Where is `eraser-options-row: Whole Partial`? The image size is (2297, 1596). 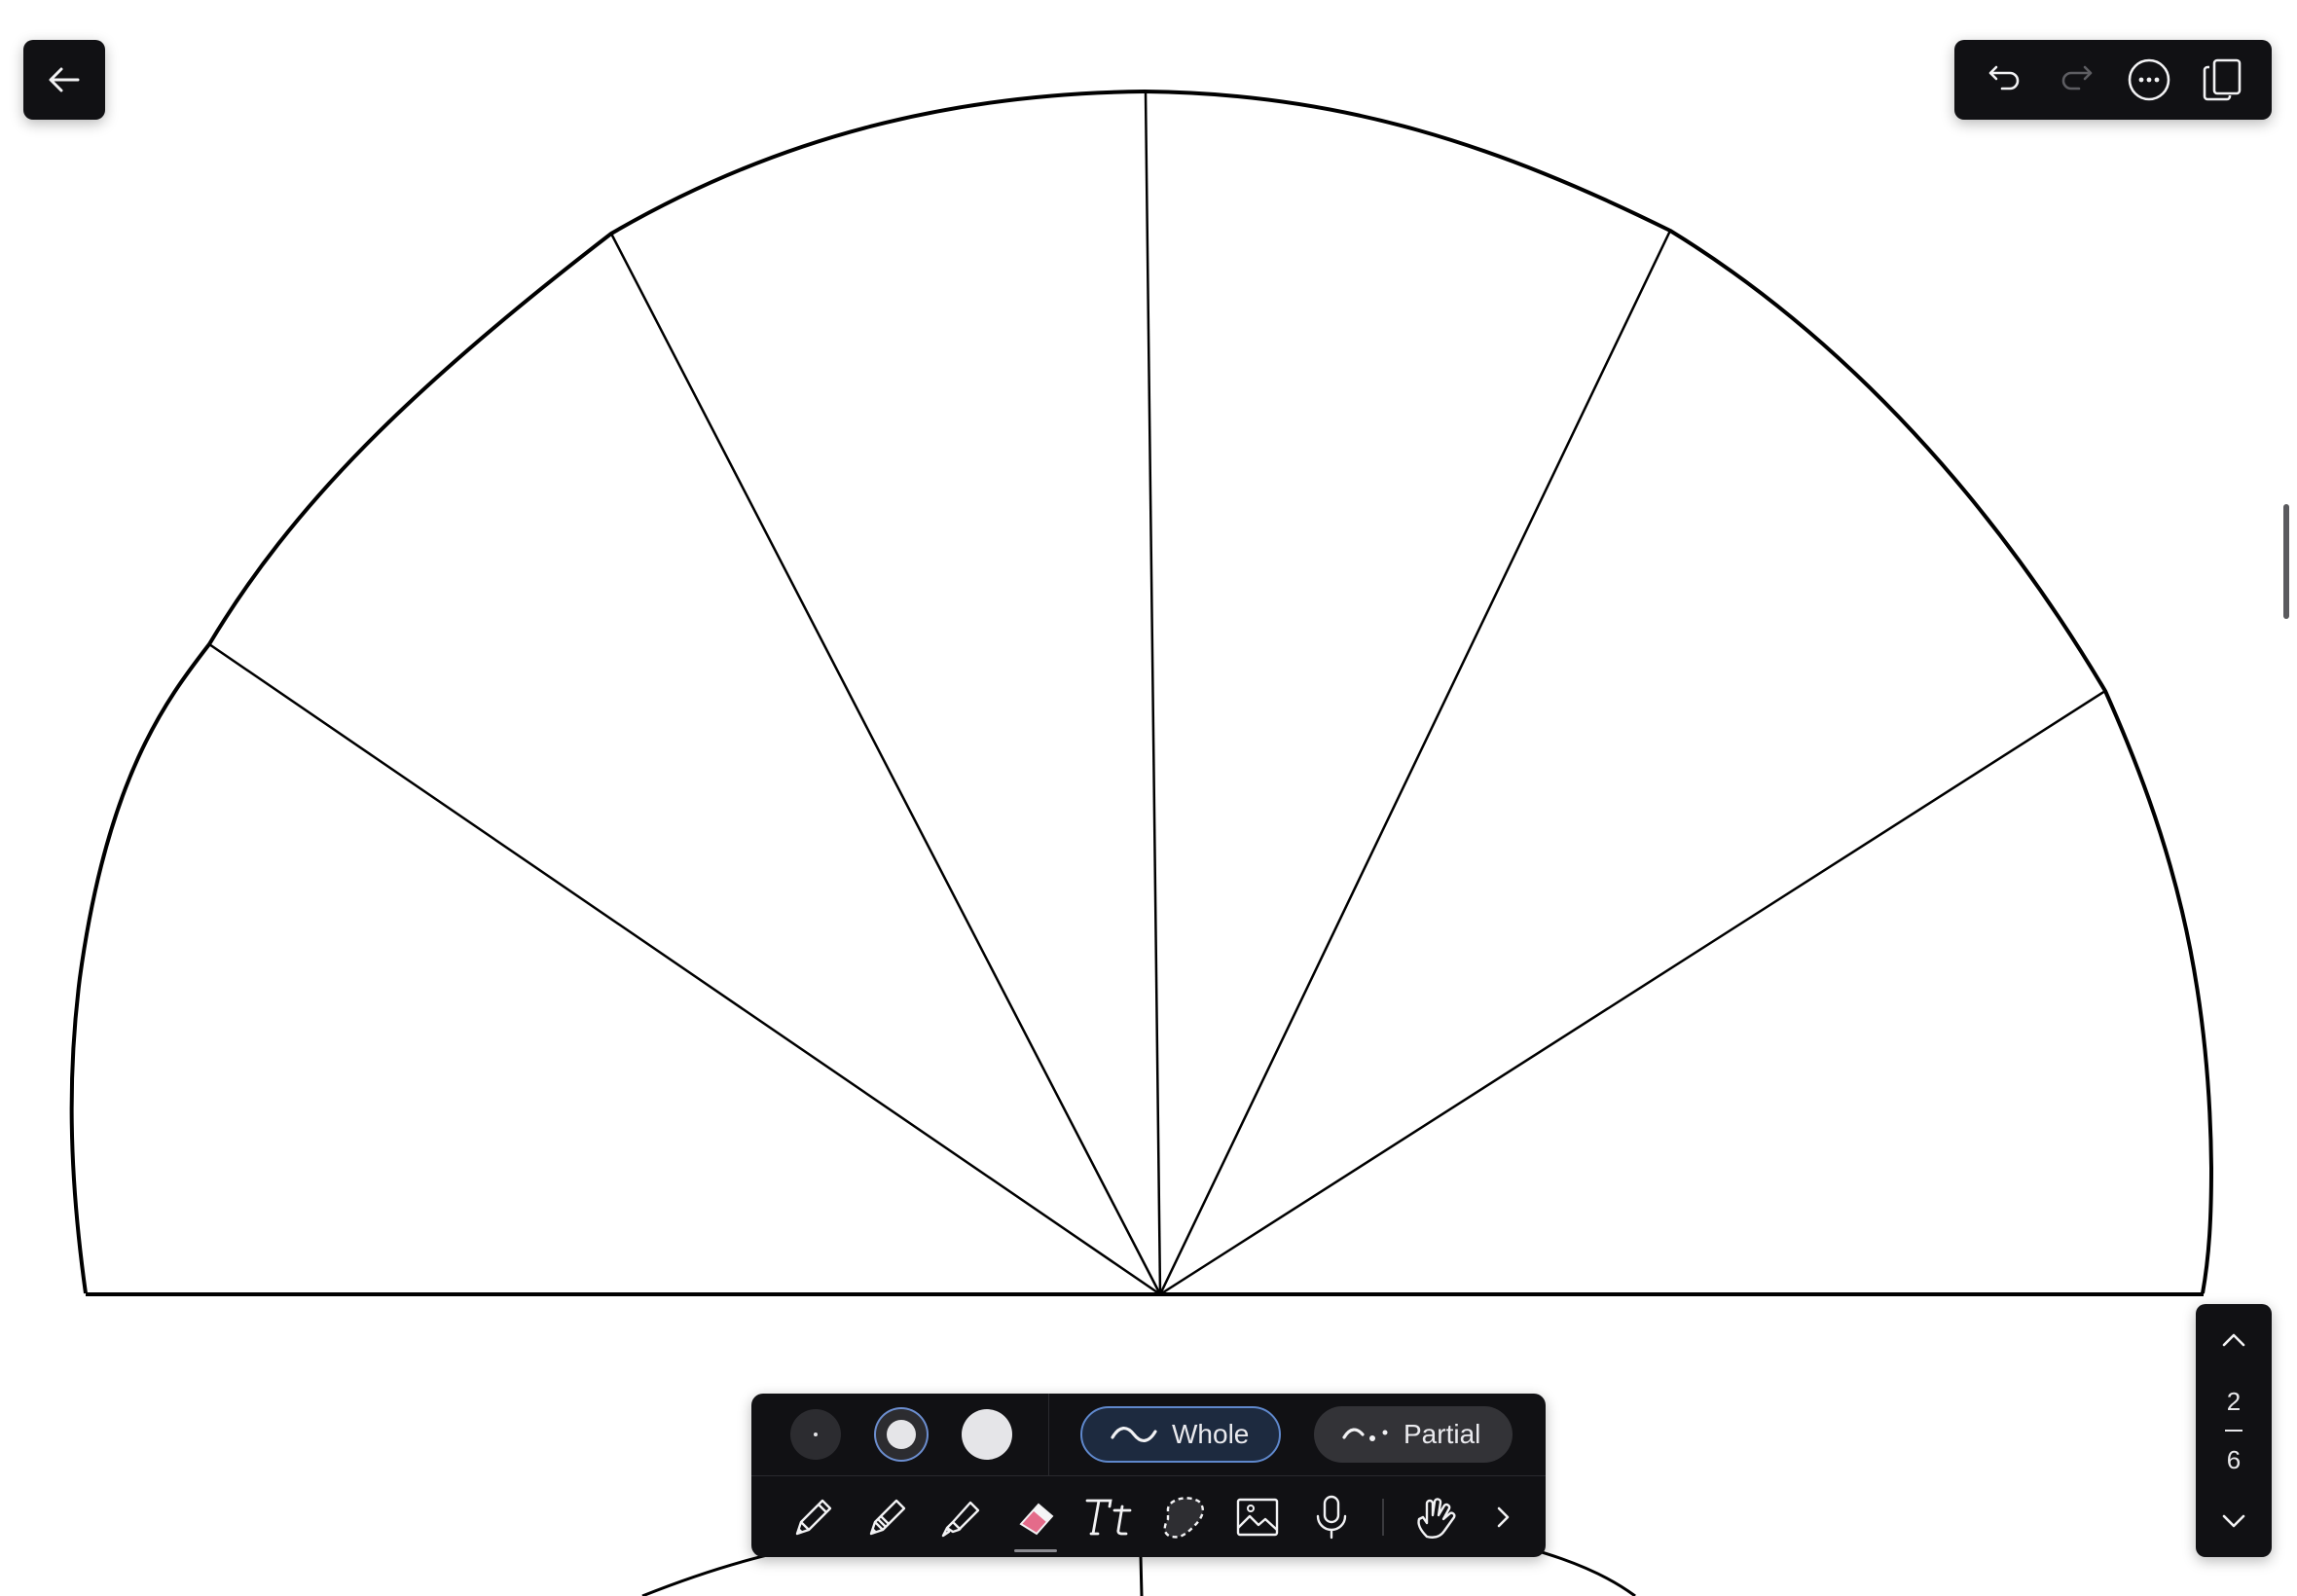
eraser-options-row: Whole Partial is located at coordinates (1148, 1435).